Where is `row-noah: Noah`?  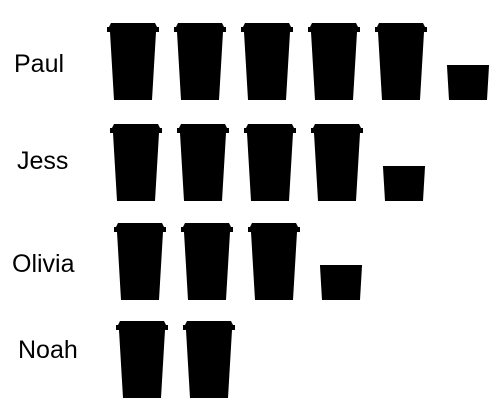 row-noah: Noah is located at coordinates (126, 359).